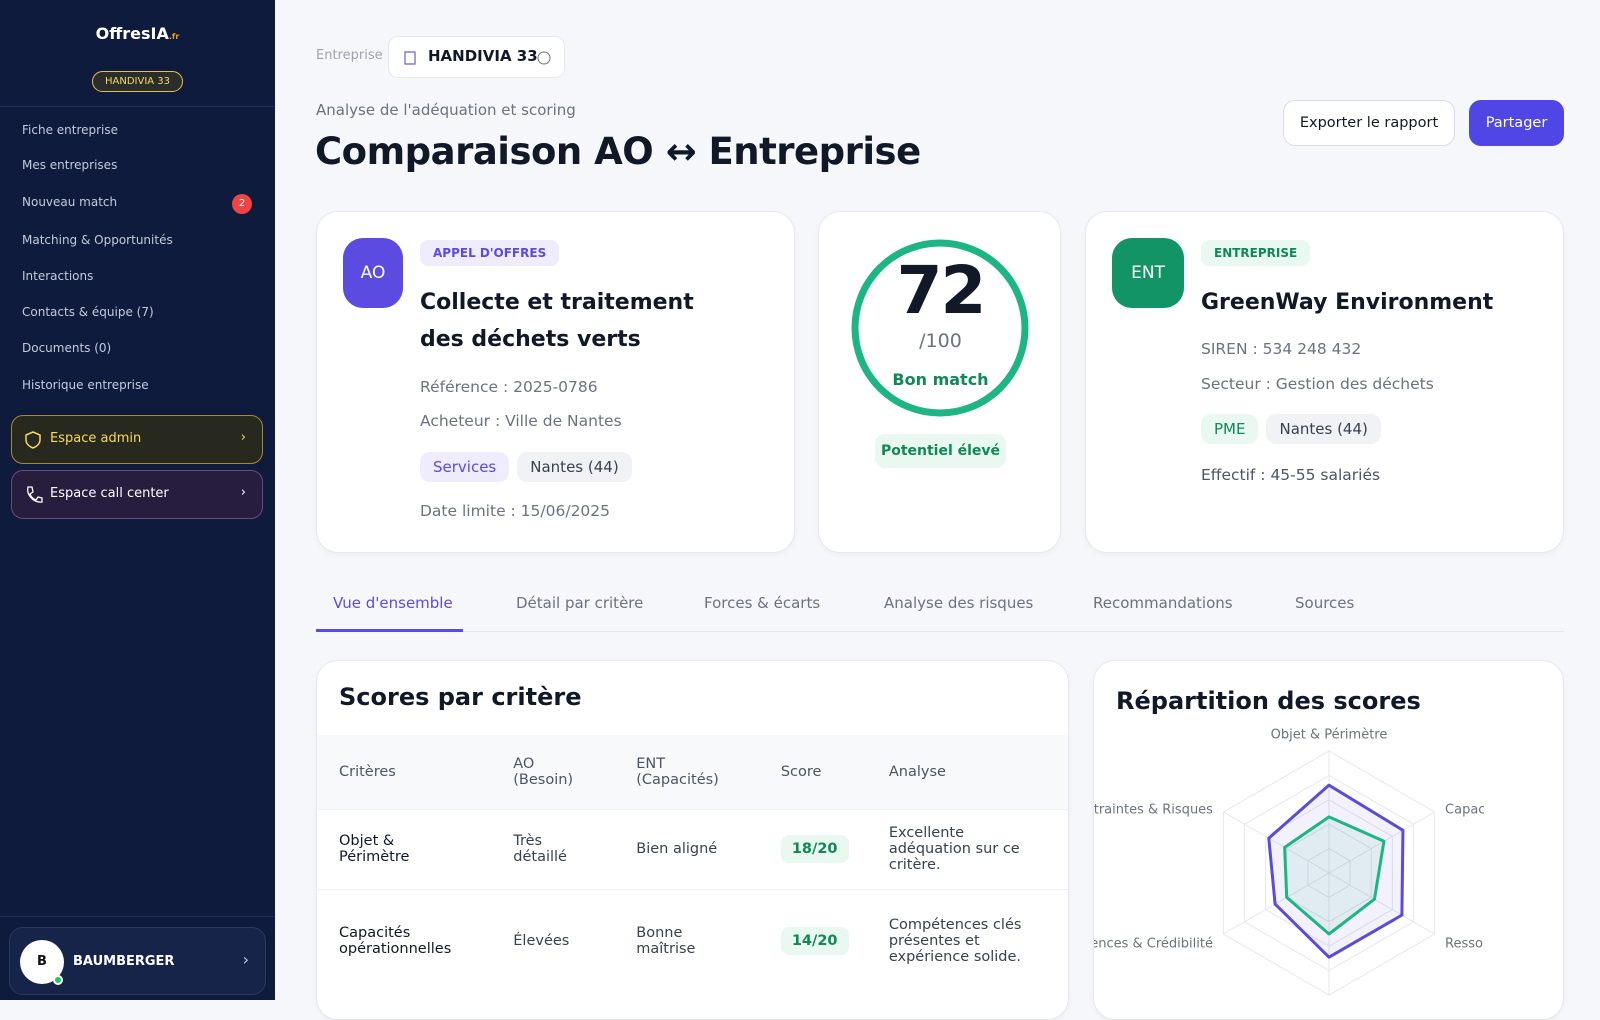  What do you see at coordinates (515, 511) in the screenshot?
I see `ao-deadline: Date limite : 15/06/2025` at bounding box center [515, 511].